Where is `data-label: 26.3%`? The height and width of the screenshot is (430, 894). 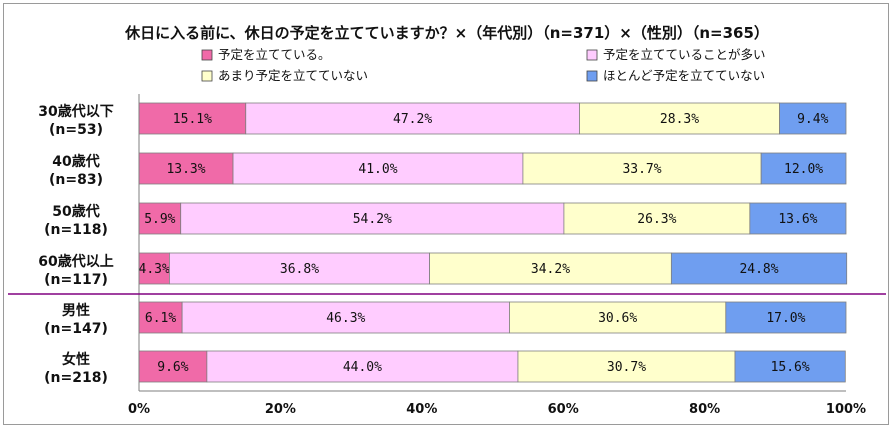 data-label: 26.3% is located at coordinates (656, 219).